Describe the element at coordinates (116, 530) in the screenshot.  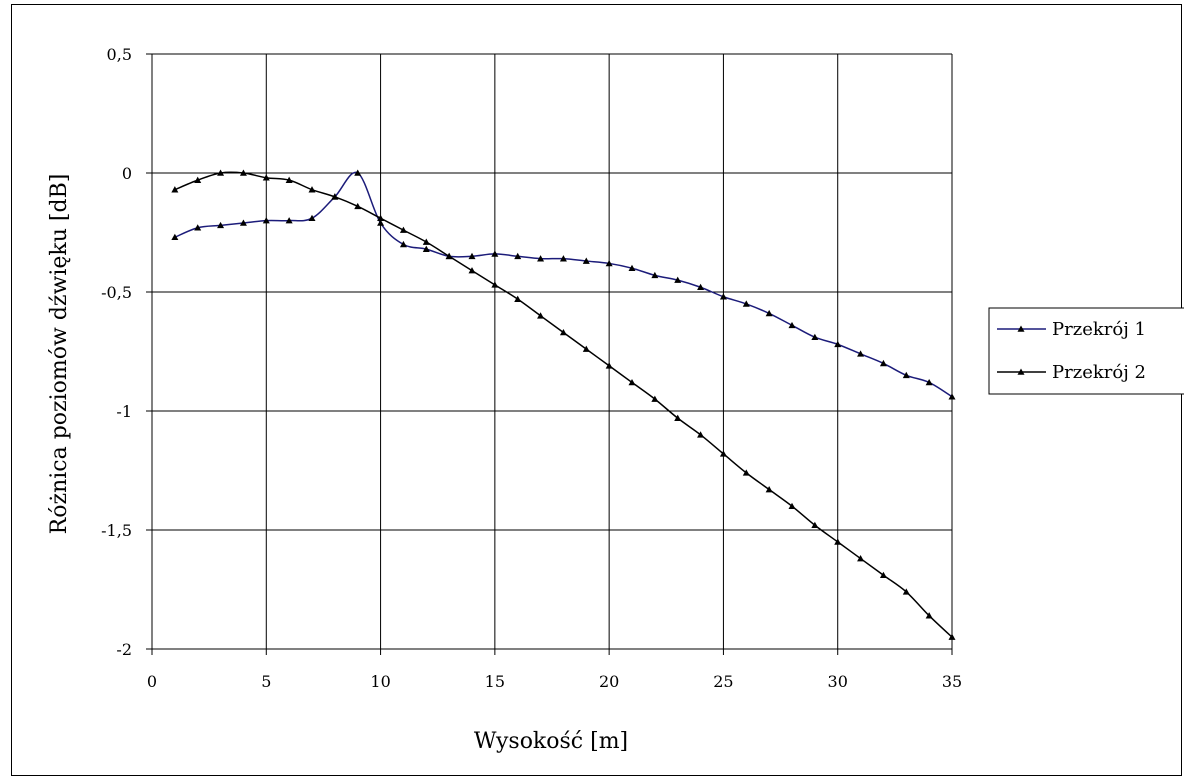
I see `y-tick-label: -1,5` at that location.